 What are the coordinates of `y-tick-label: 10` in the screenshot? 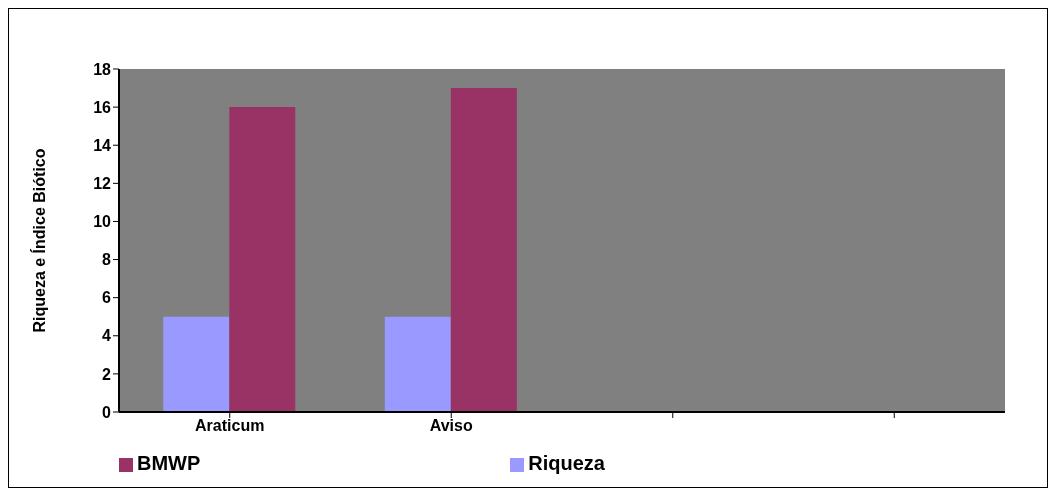 It's located at (102, 222).